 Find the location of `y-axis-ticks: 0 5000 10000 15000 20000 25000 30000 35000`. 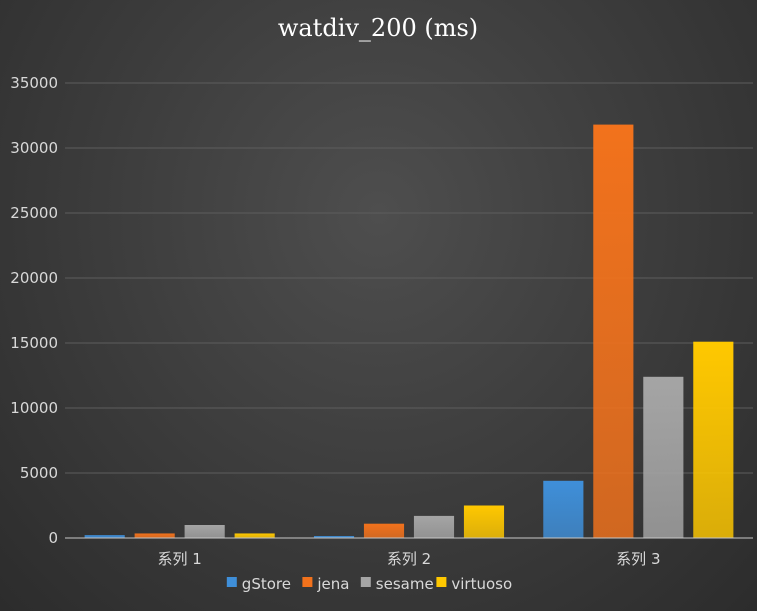

y-axis-ticks: 0 5000 10000 15000 20000 25000 30000 35000 is located at coordinates (34, 310).